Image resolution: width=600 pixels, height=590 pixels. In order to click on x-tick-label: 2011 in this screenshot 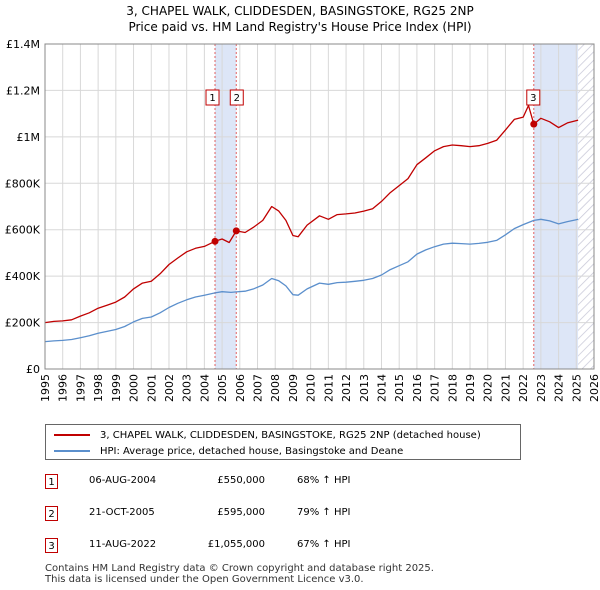, I will do `click(328, 388)`.